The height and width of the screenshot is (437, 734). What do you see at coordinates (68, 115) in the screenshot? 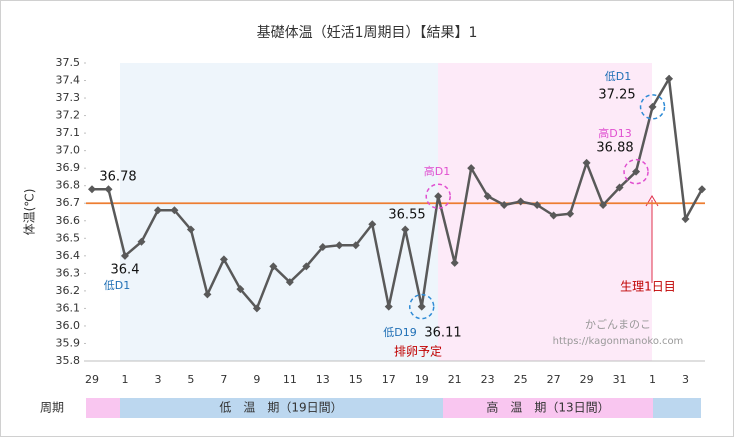
I see `y-tick-label: 37.2` at bounding box center [68, 115].